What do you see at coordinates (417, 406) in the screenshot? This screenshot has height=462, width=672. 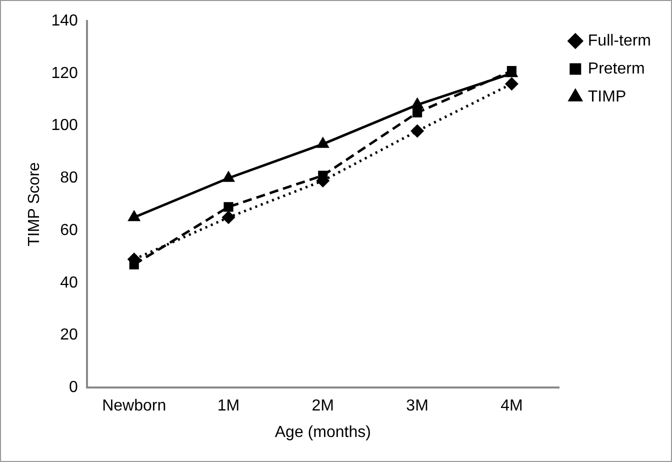 I see `x-tick-label: 3M` at bounding box center [417, 406].